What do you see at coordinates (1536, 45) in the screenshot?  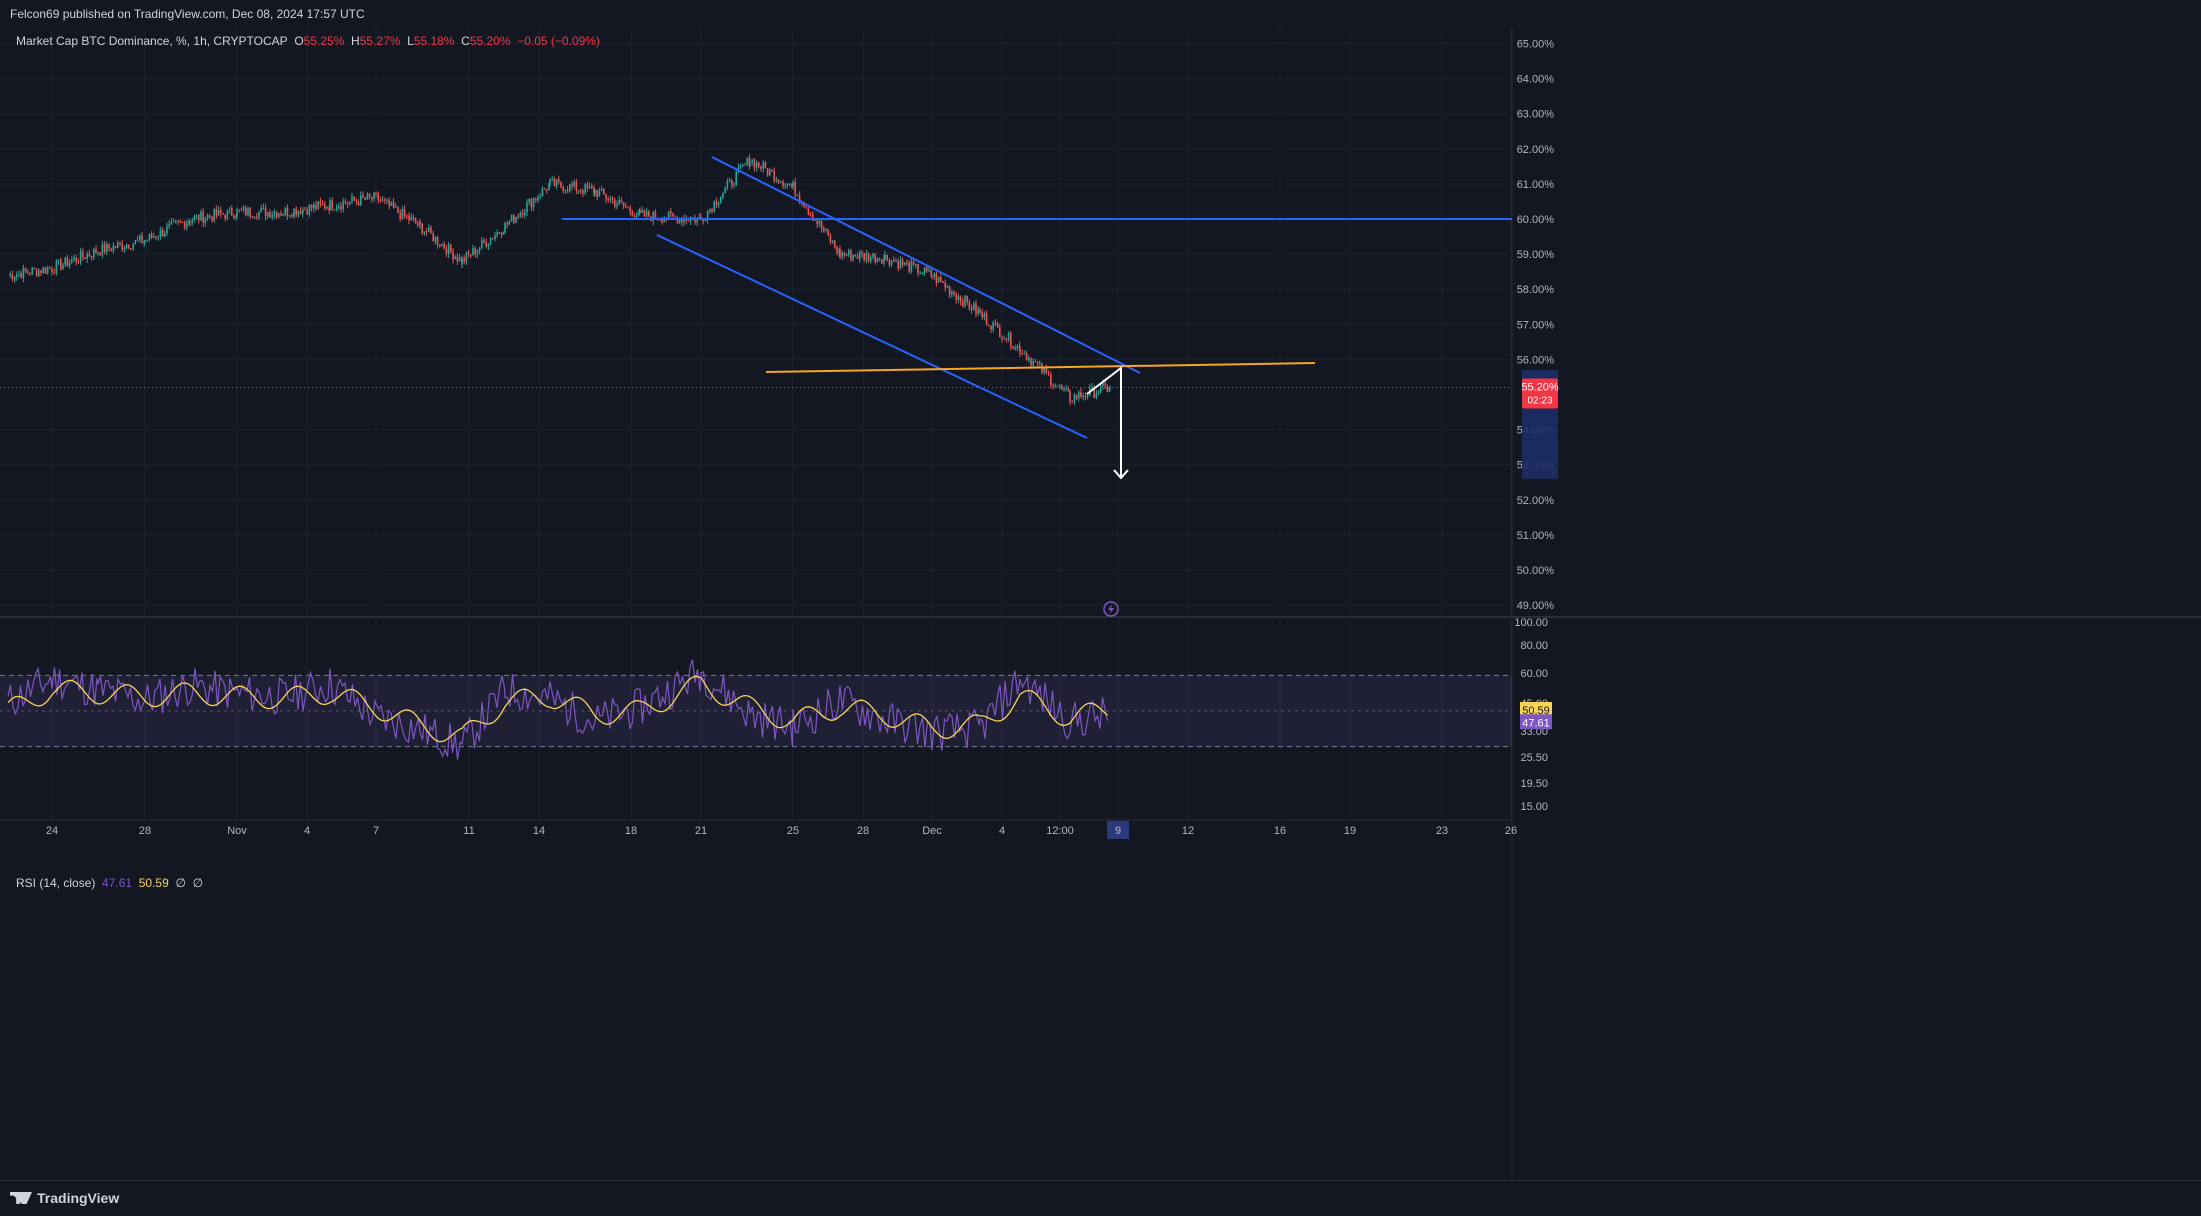 I see `price-tick-label: 65.00%` at bounding box center [1536, 45].